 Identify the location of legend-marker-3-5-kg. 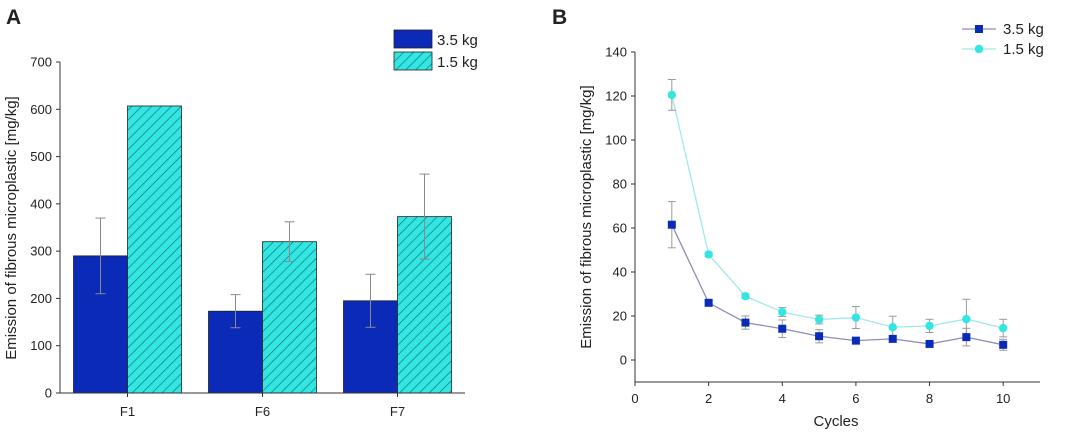
(979, 29).